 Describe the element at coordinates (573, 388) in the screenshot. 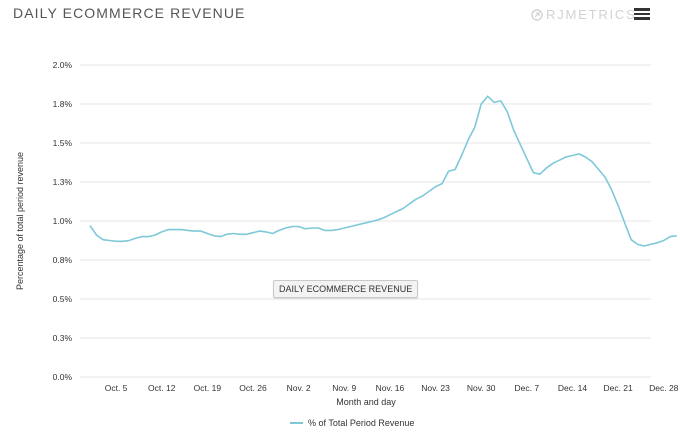

I see `x-tick-label: Dec. 14` at that location.